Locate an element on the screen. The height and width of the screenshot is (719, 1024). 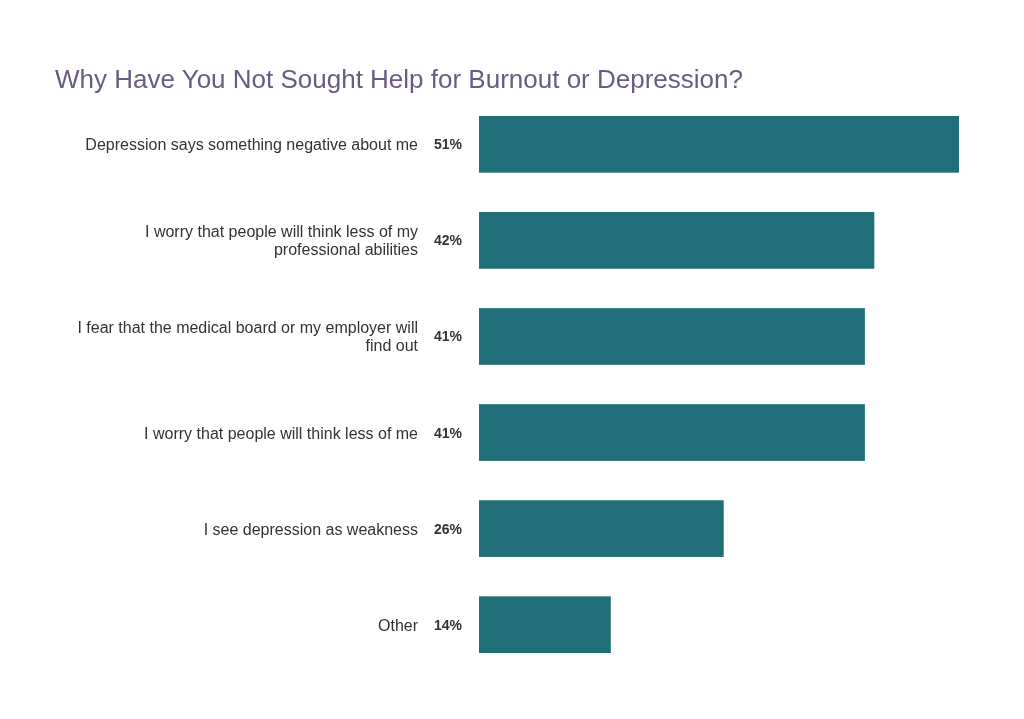
data-label: 14% is located at coordinates (448, 624).